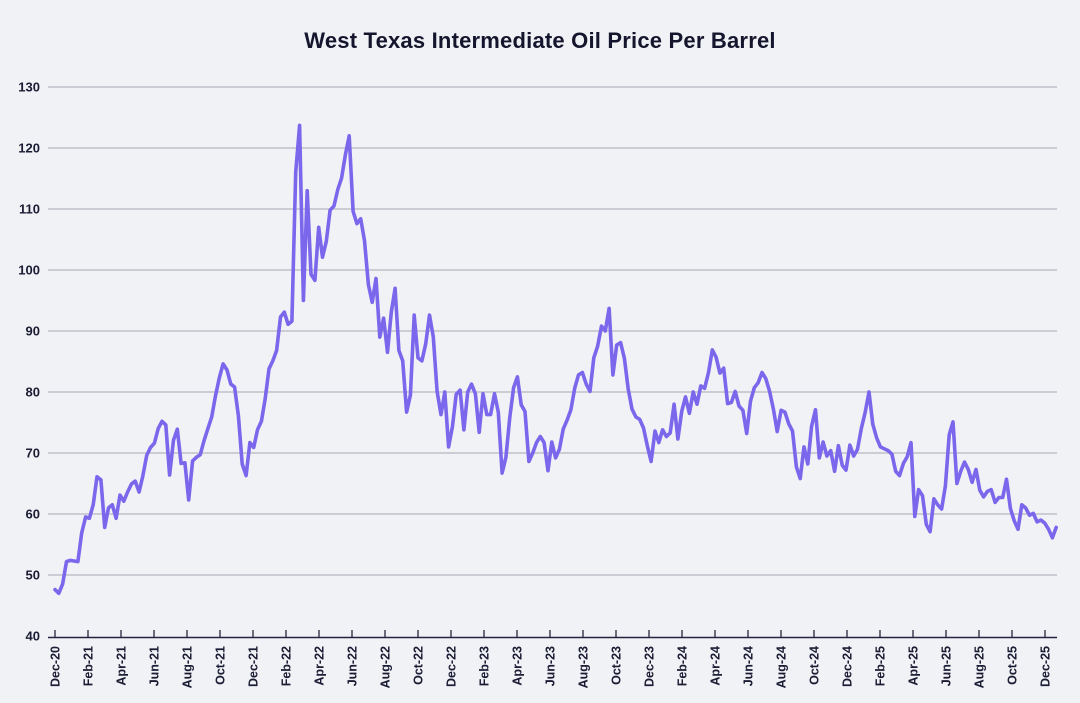 The height and width of the screenshot is (703, 1080). I want to click on x-axis-label: Feb-22, so click(287, 666).